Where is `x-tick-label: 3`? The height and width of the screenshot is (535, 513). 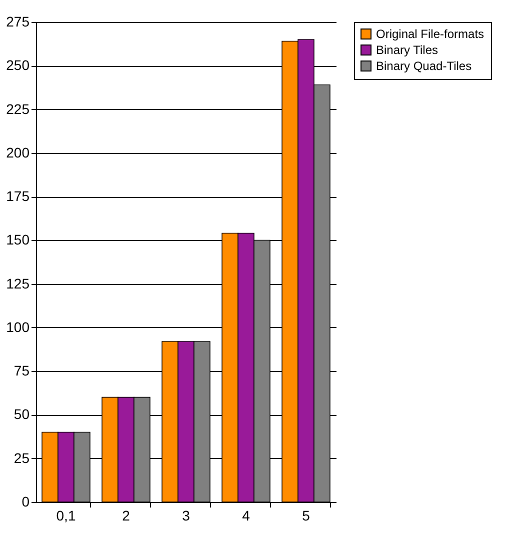
x-tick-label: 3 is located at coordinates (186, 516).